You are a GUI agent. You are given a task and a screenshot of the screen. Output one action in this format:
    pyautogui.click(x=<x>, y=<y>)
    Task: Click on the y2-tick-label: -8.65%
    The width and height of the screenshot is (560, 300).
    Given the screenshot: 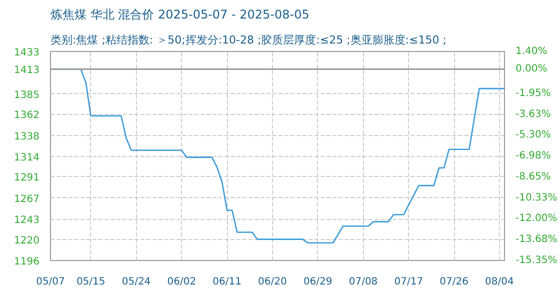 What is the action you would take?
    pyautogui.click(x=533, y=176)
    